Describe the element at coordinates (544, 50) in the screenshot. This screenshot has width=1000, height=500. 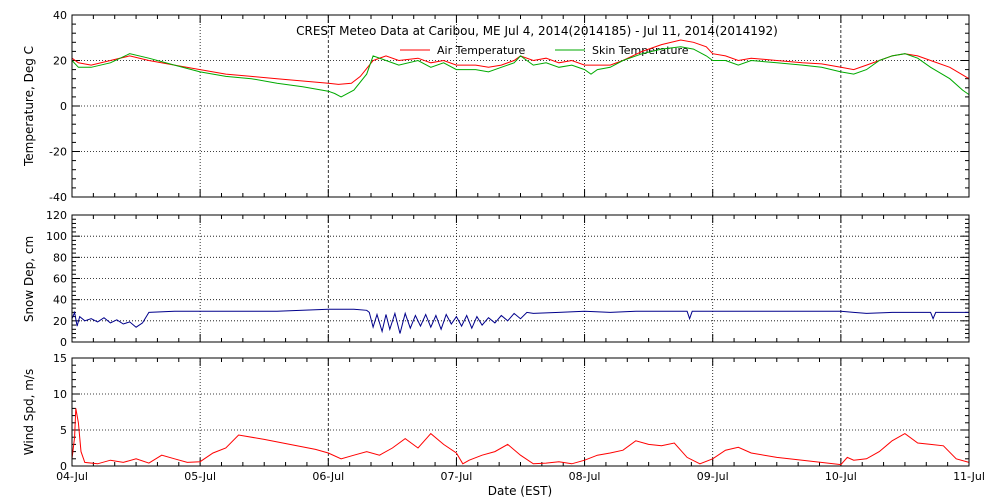
I see `legend: Air Temperature Skin Temperature` at that location.